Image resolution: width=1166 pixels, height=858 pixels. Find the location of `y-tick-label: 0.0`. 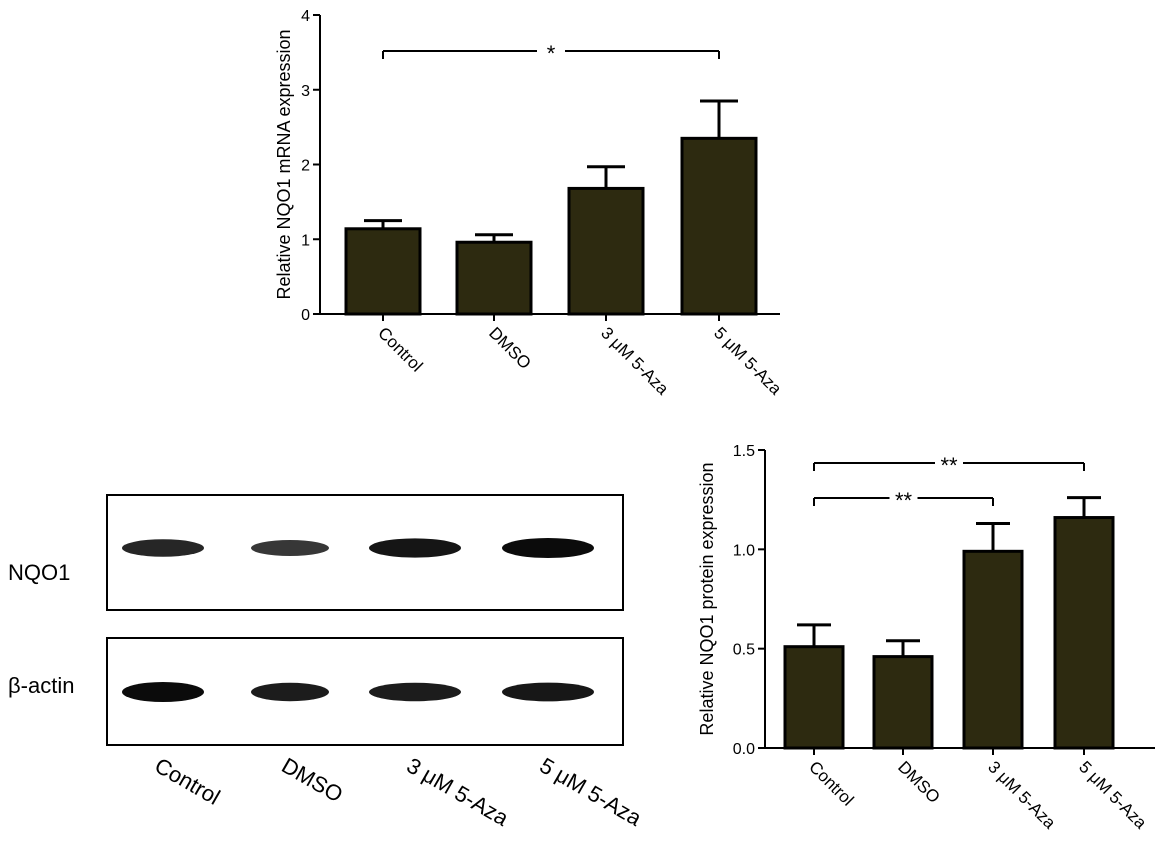

y-tick-label: 0.0 is located at coordinates (744, 749).